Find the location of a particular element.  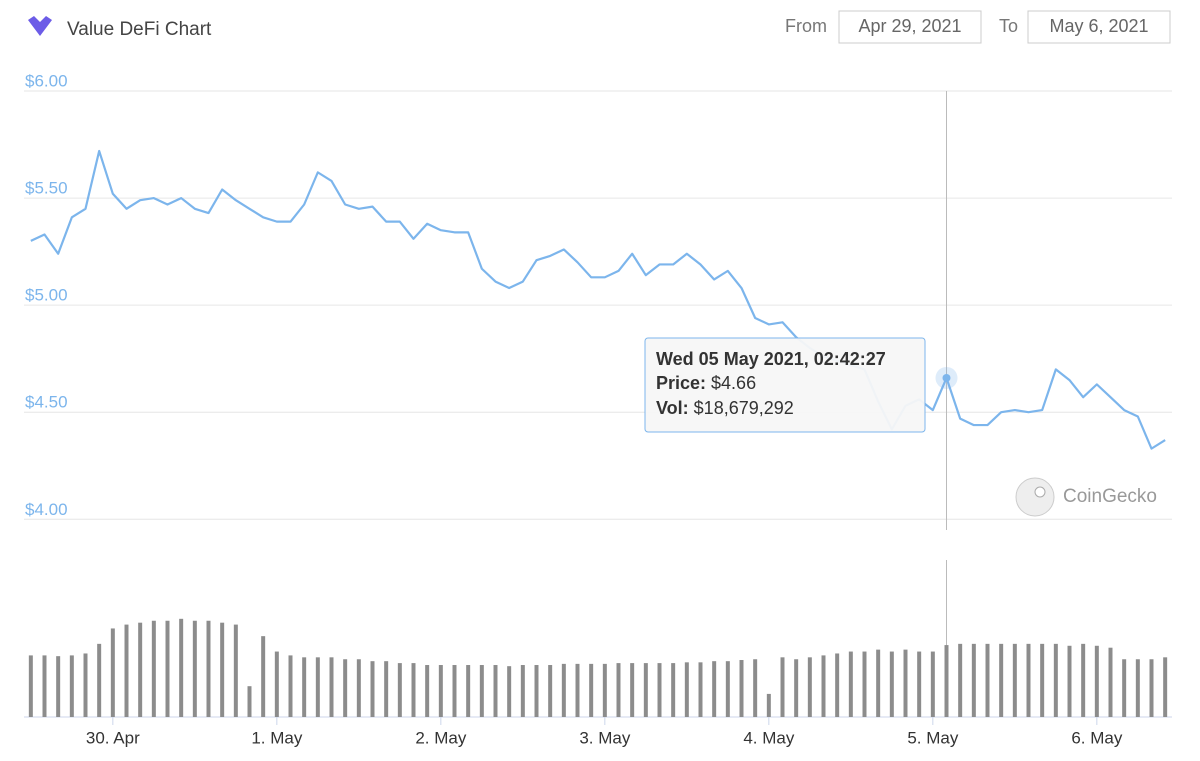

watermark-eye is located at coordinates (1040, 492).